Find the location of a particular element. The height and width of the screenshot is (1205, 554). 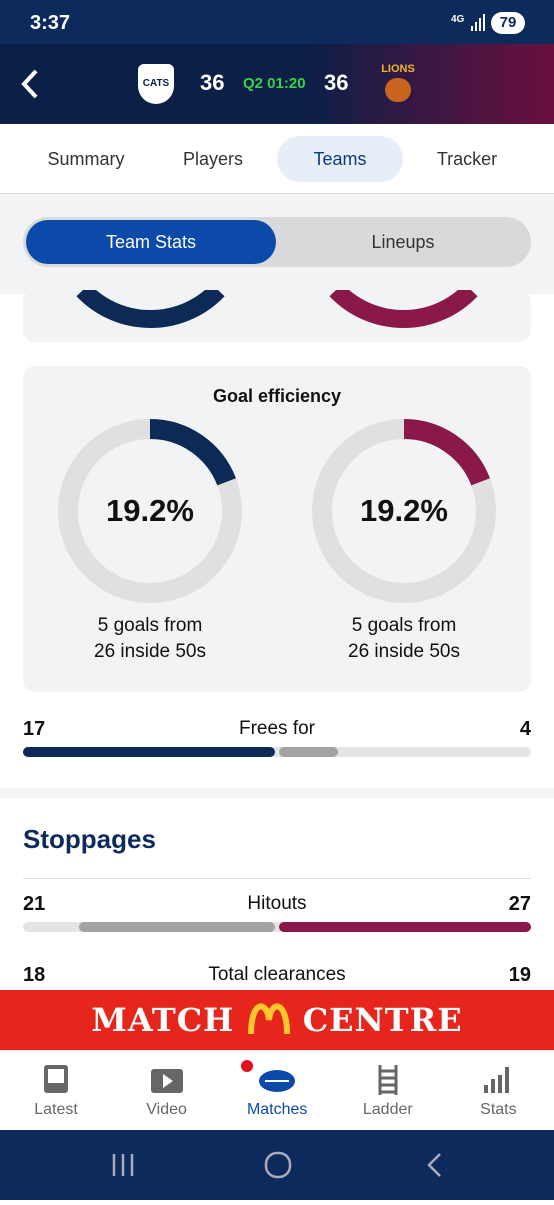

tab-bar: Summary Players Teams Tracker is located at coordinates (277, 159).